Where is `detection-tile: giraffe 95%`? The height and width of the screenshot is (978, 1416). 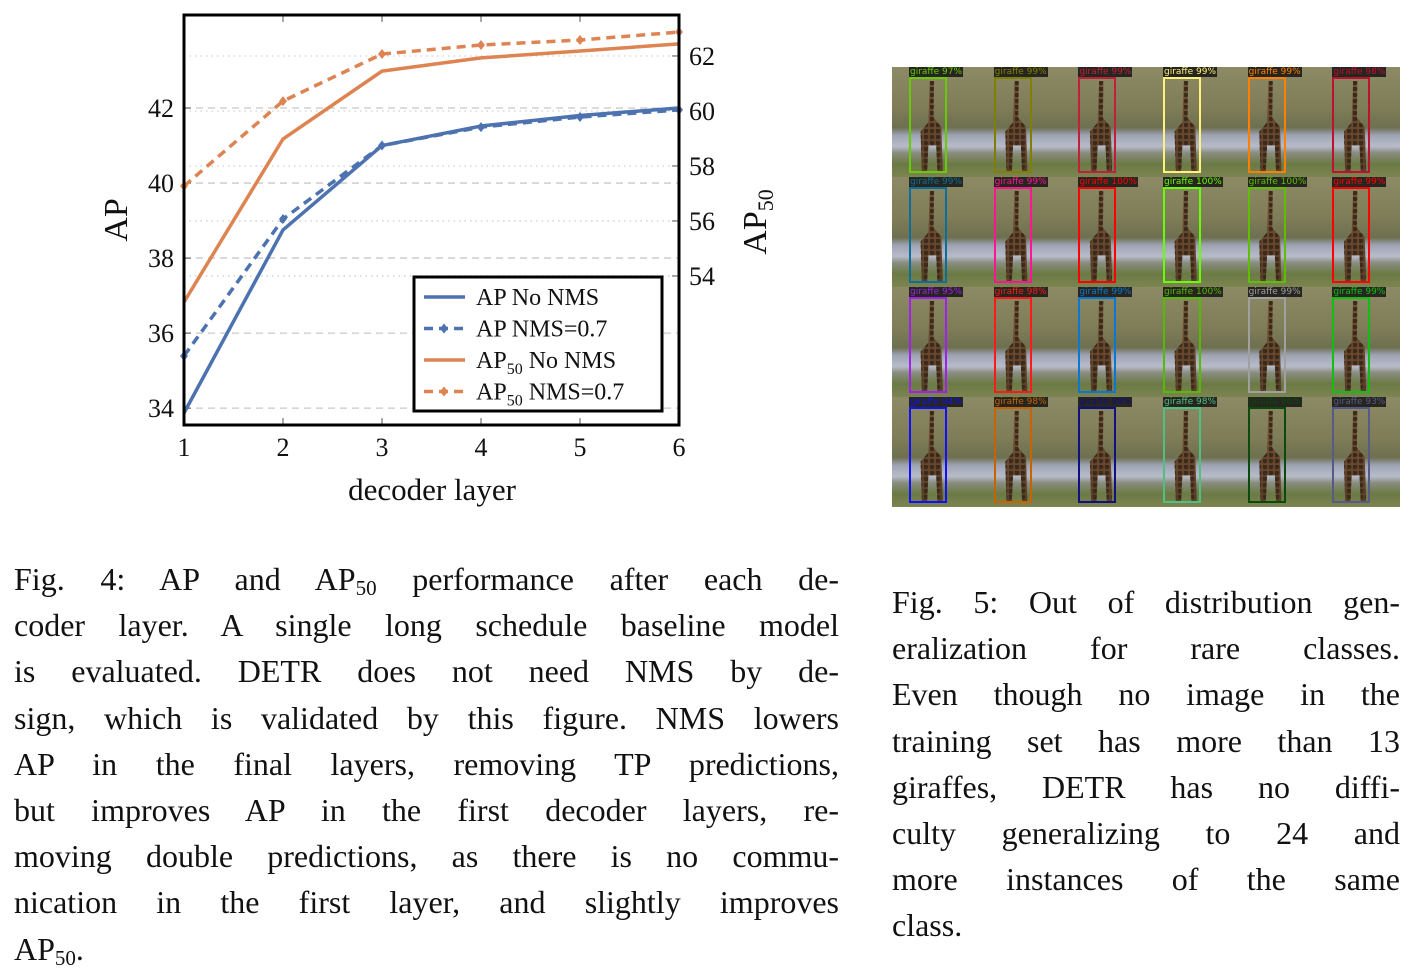
detection-tile: giraffe 95% is located at coordinates (934, 342).